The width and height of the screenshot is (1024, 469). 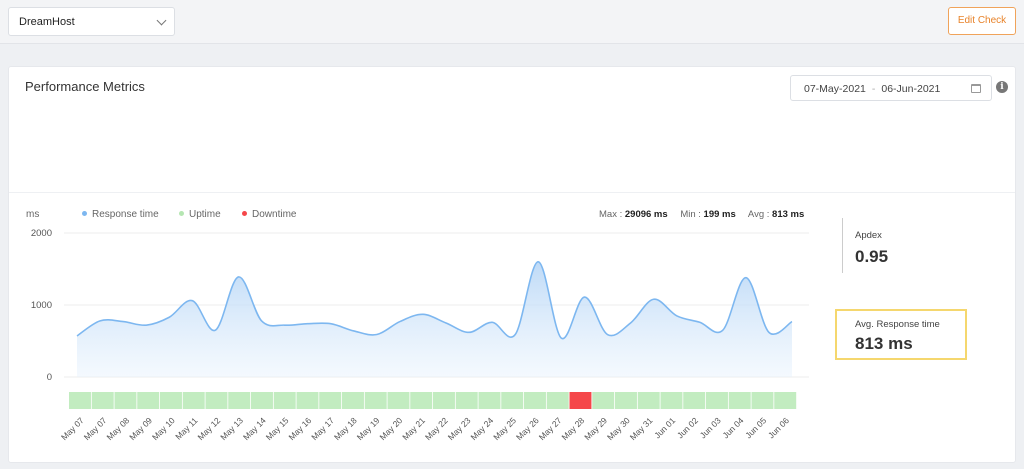 What do you see at coordinates (611, 214) in the screenshot?
I see `stat-max-label: Max :` at bounding box center [611, 214].